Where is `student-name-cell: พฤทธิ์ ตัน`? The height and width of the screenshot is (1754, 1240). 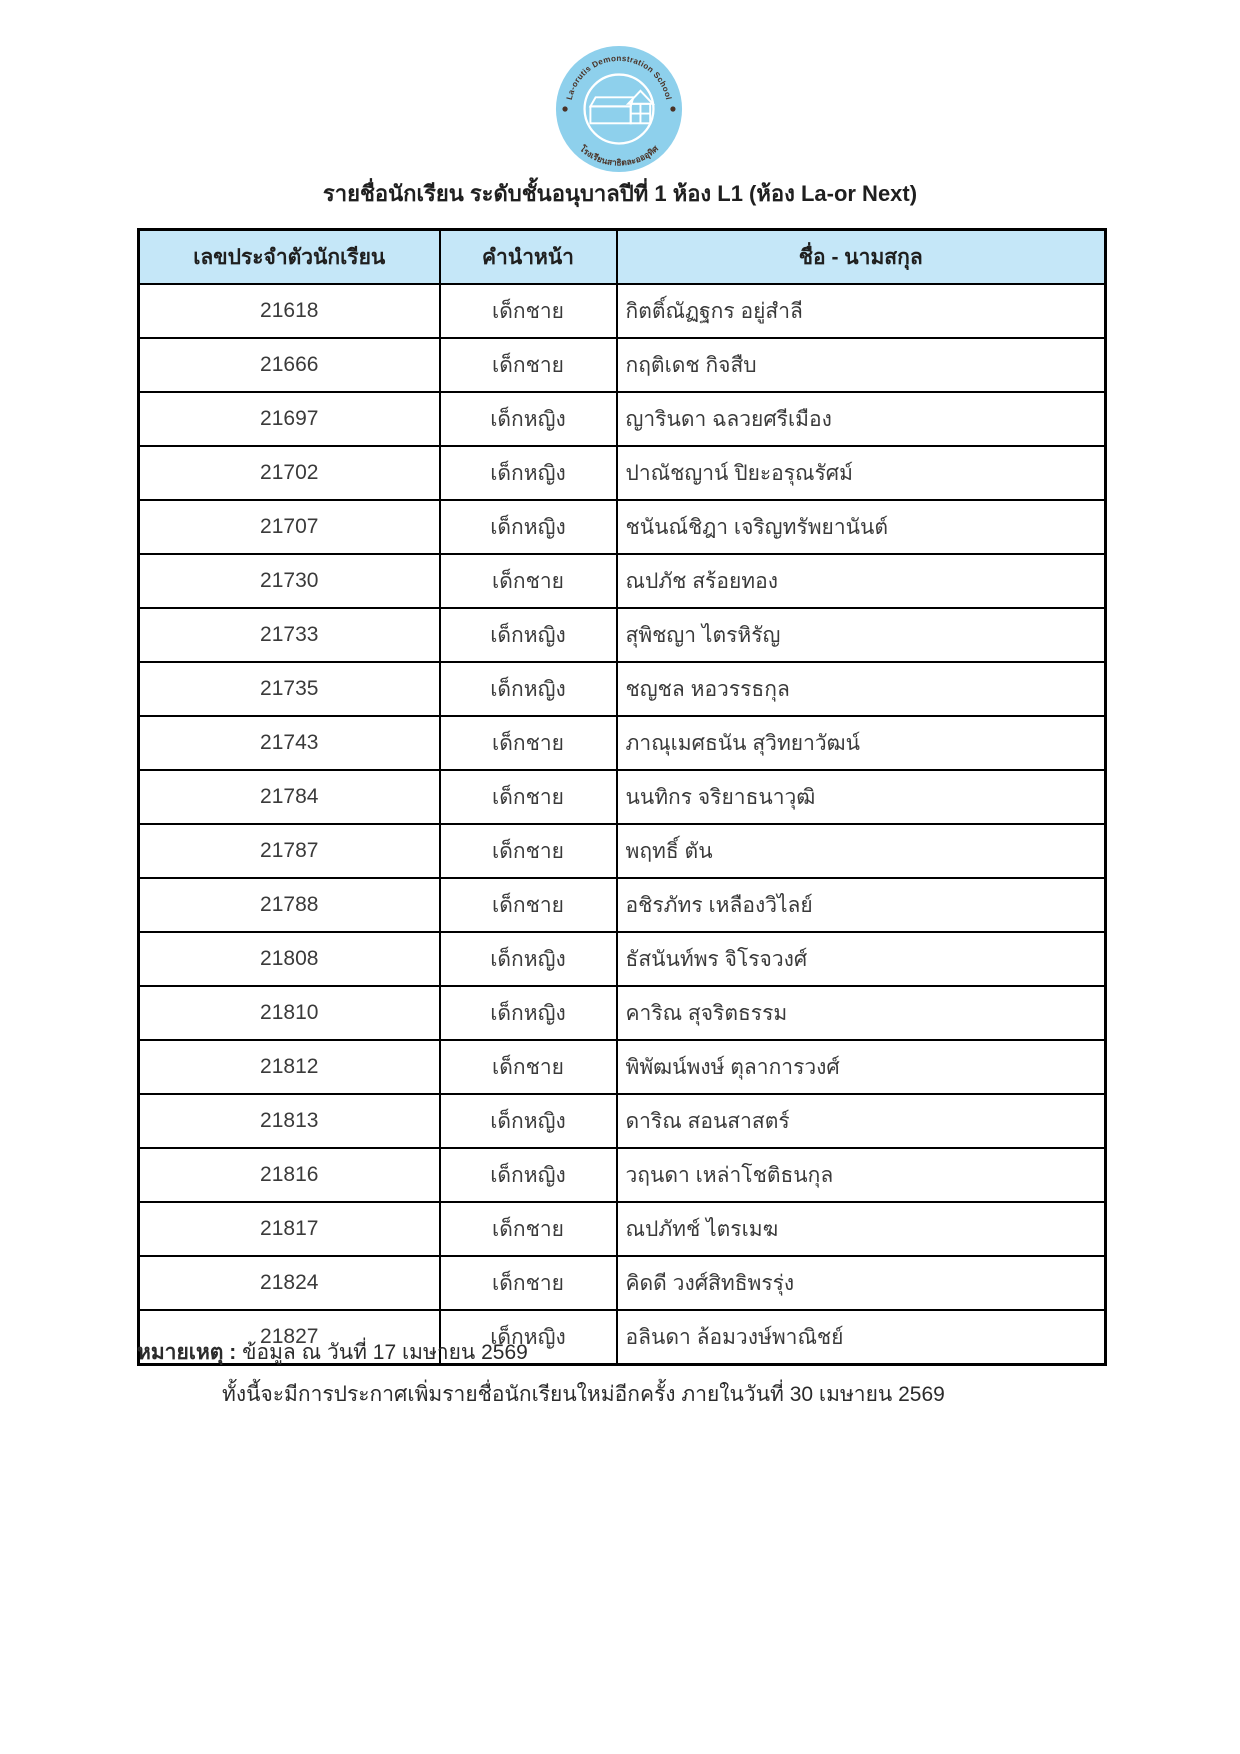 student-name-cell: พฤทธิ์ ตัน is located at coordinates (861, 851).